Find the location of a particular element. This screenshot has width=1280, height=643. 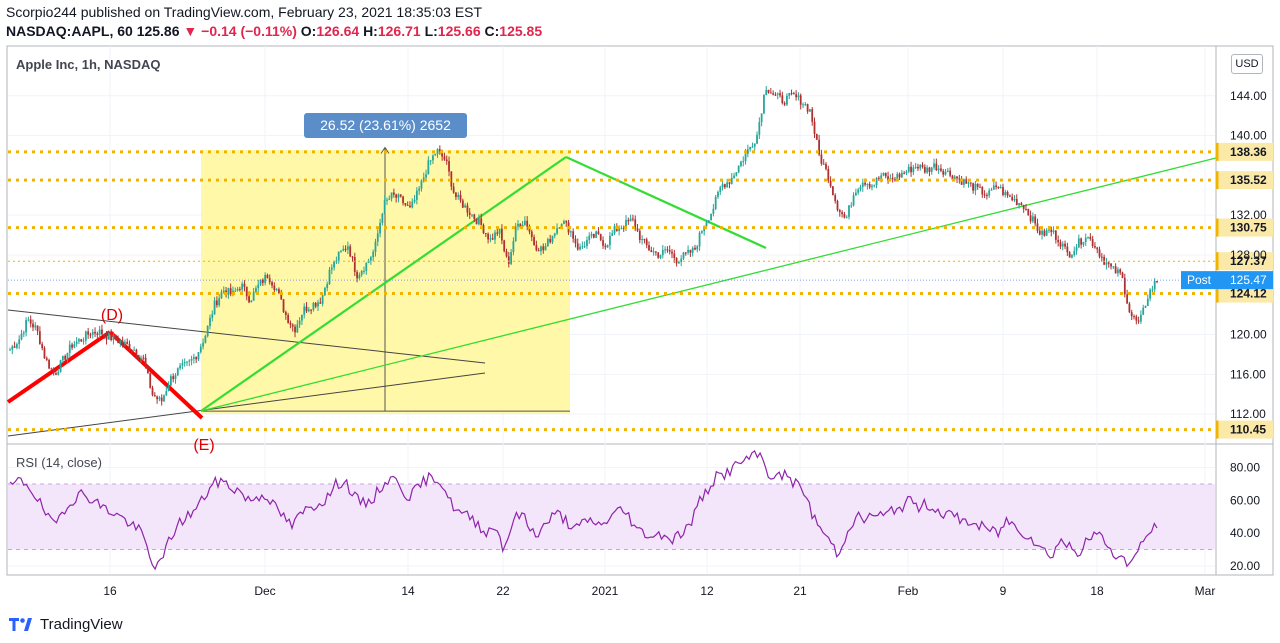

post-badge is located at coordinates (1199, 280).